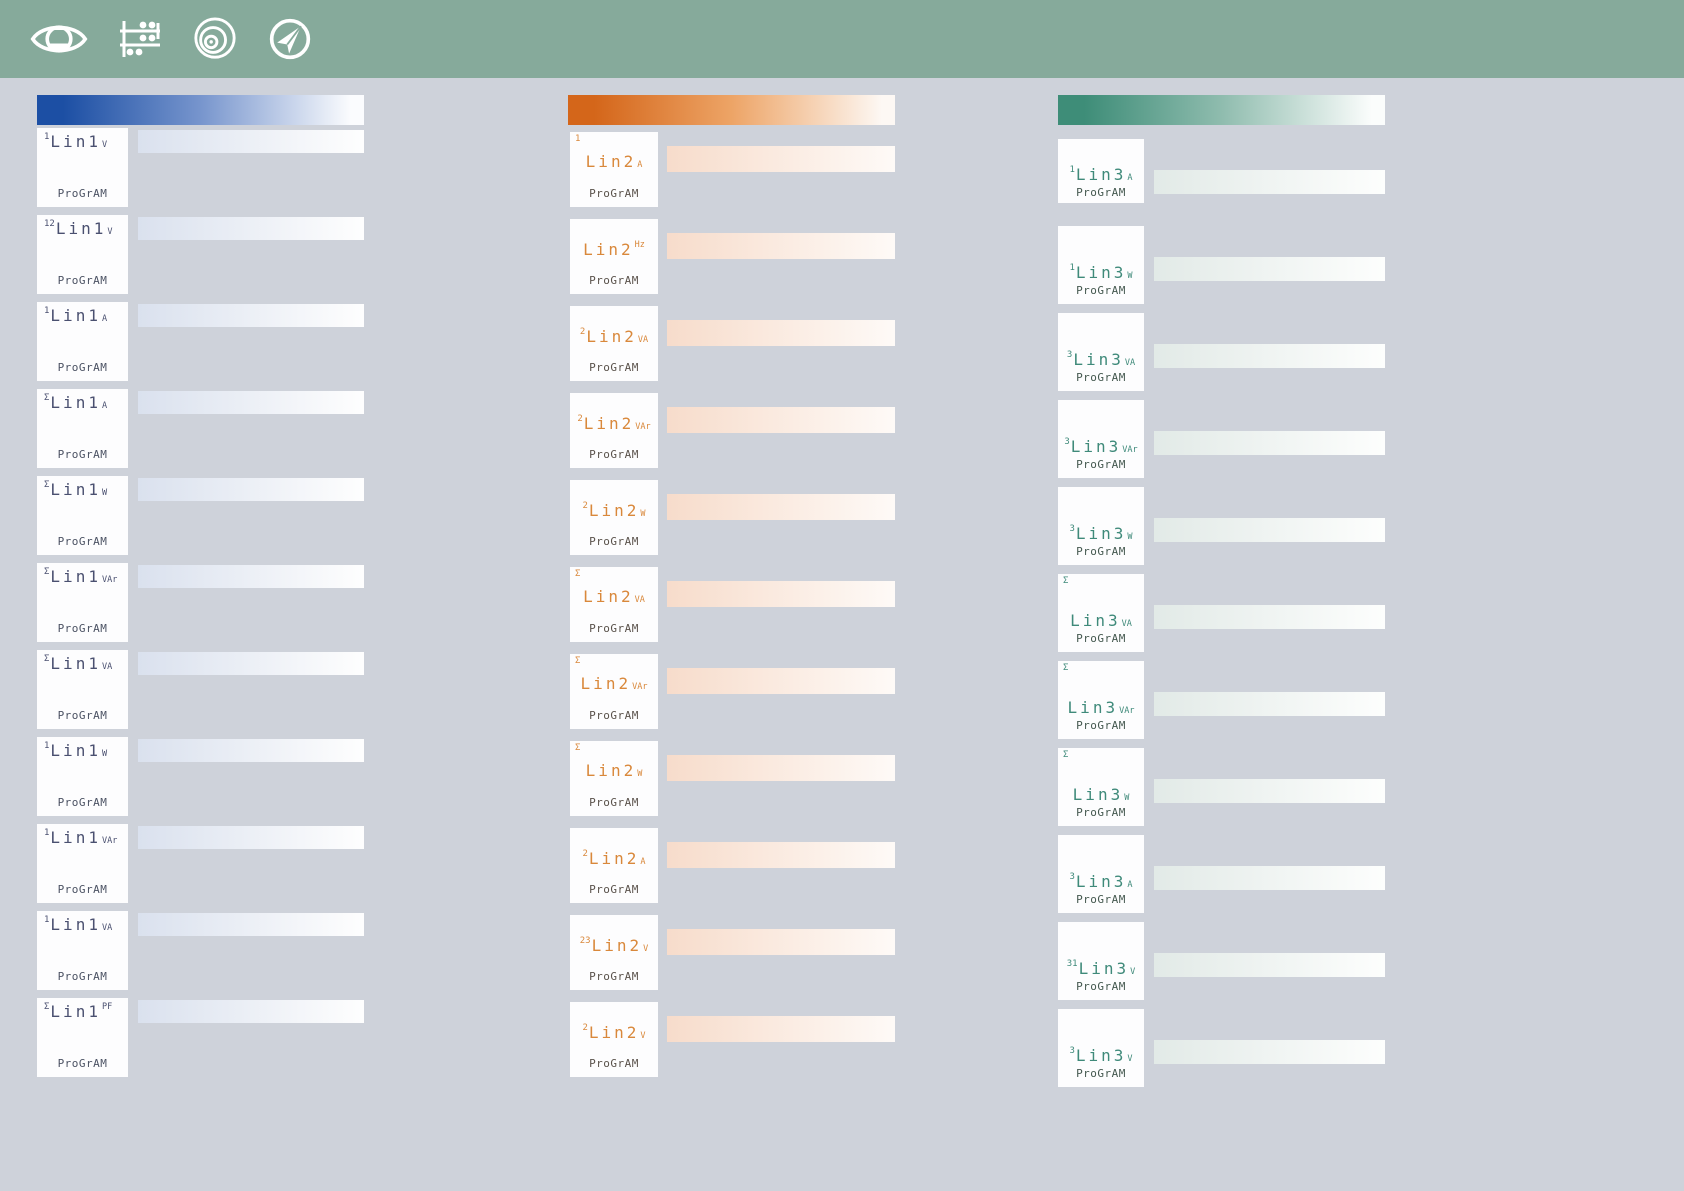 The image size is (1684, 1191). I want to click on meter-card: 2Lin2A ProGrAM, so click(614, 865).